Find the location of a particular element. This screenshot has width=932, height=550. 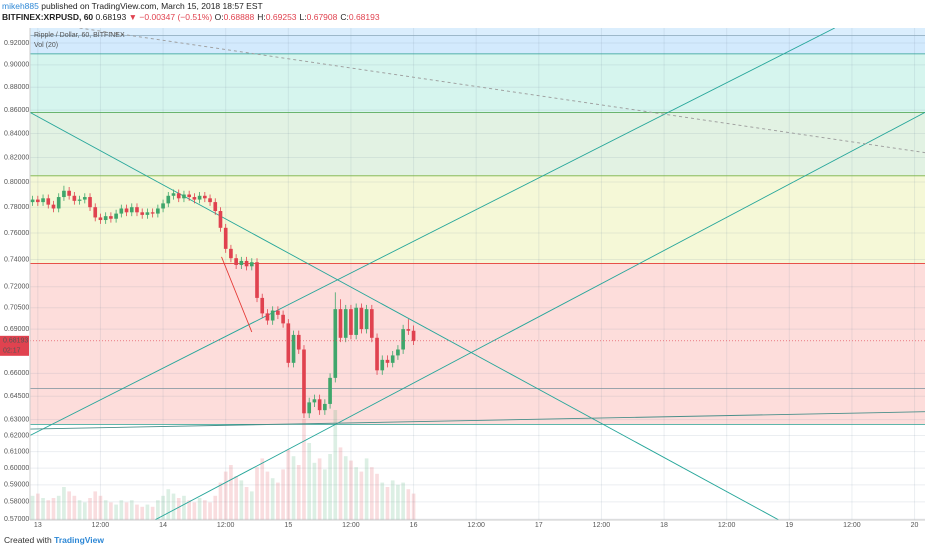

y-tick-label: 0.70500 is located at coordinates (16, 308).